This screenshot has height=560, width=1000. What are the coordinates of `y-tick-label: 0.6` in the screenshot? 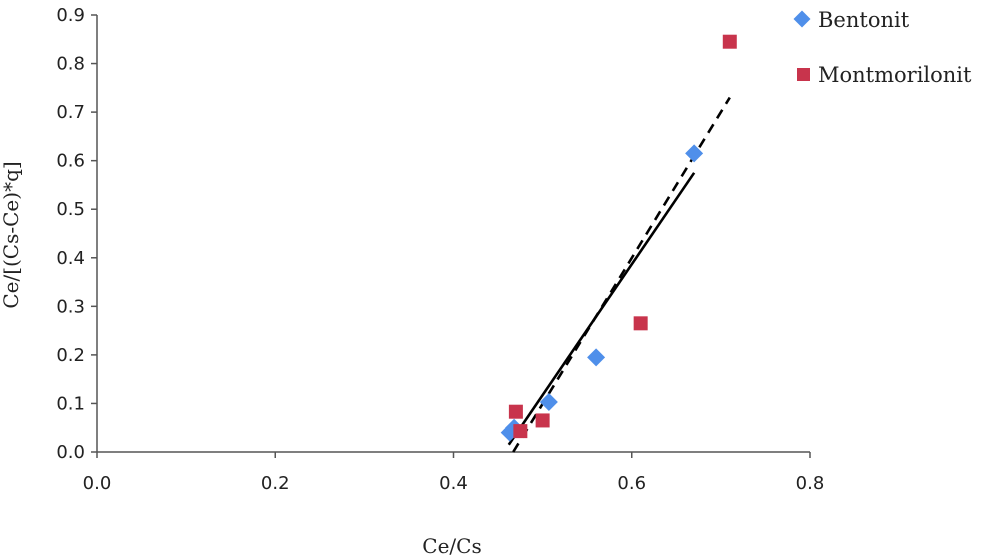 It's located at (70, 161).